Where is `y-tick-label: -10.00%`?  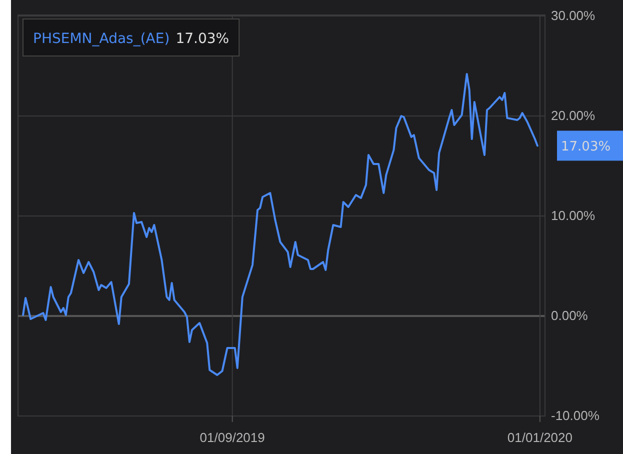 y-tick-label: -10.00% is located at coordinates (575, 416).